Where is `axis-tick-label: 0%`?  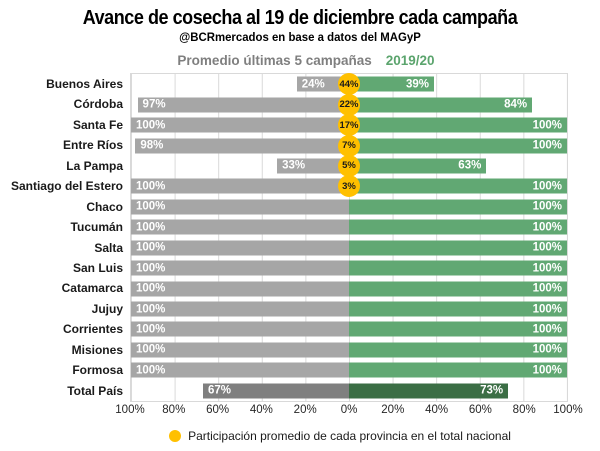
axis-tick-label: 0% is located at coordinates (349, 410).